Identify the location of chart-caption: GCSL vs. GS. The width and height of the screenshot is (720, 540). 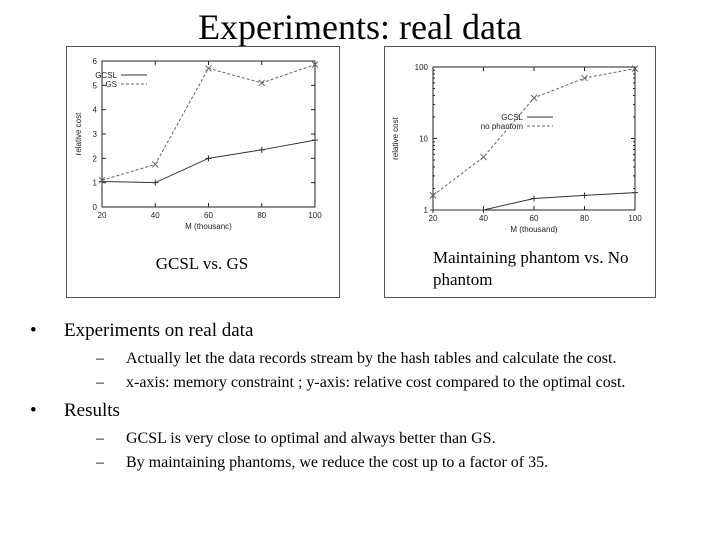
(202, 263).